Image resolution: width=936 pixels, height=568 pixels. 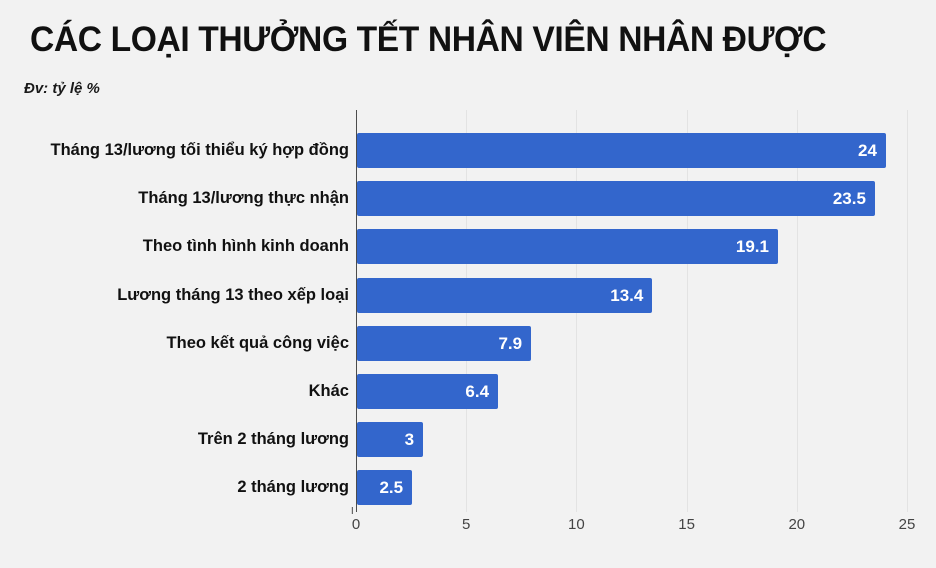 I want to click on bar-wrapper: 6.4, so click(x=428, y=391).